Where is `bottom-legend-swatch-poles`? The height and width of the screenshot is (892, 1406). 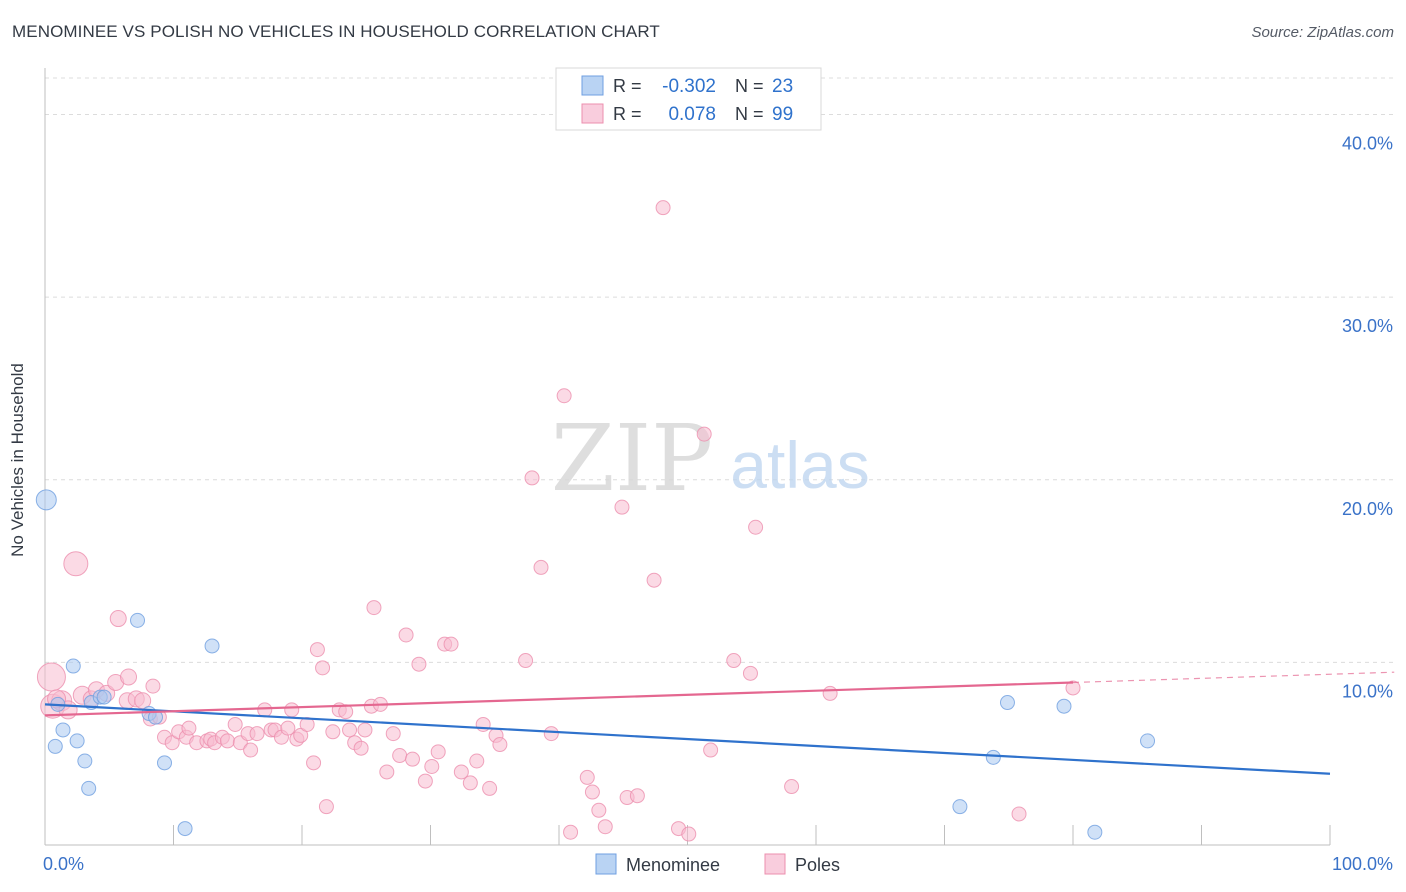
bottom-legend-swatch-poles is located at coordinates (775, 864).